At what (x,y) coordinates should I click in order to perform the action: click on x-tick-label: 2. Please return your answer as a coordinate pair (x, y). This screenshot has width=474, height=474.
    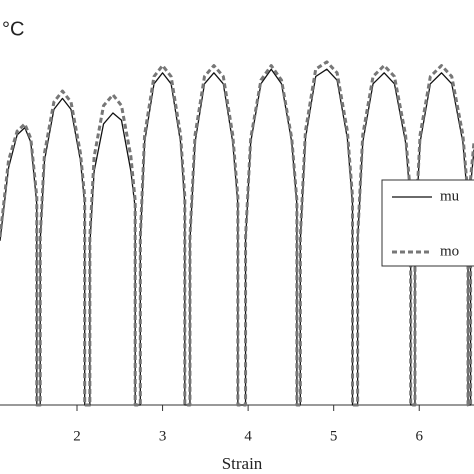
    Looking at the image, I should click on (77, 436).